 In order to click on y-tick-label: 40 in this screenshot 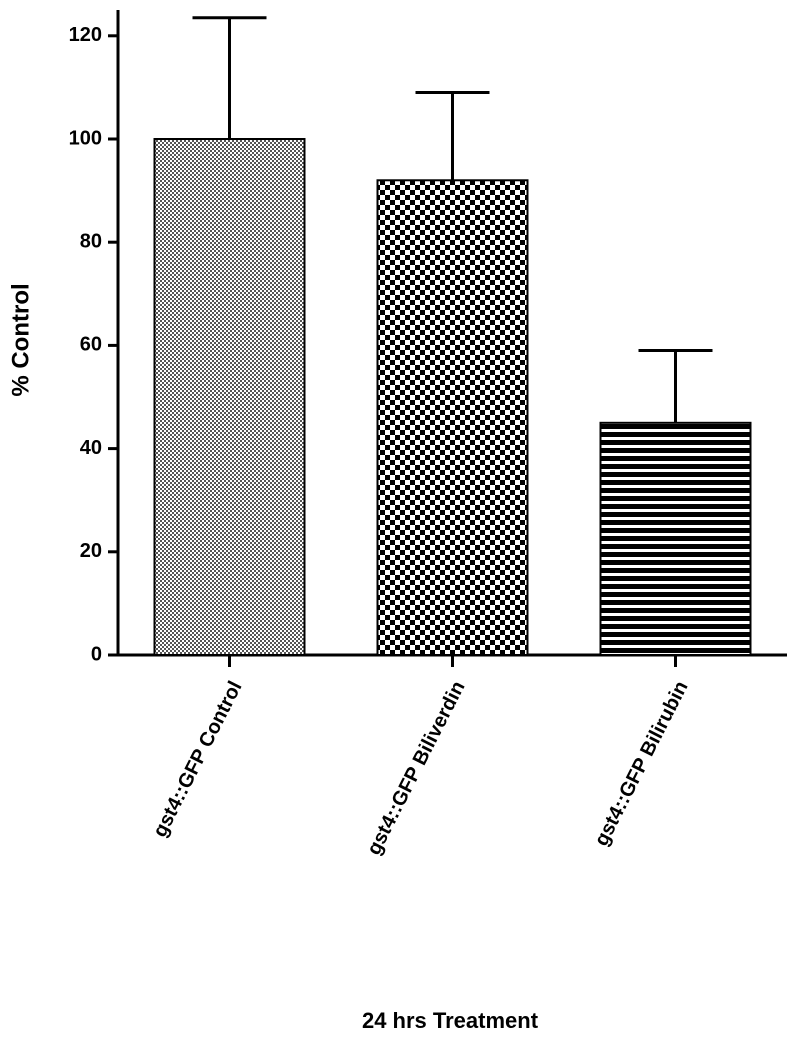, I will do `click(91, 448)`.